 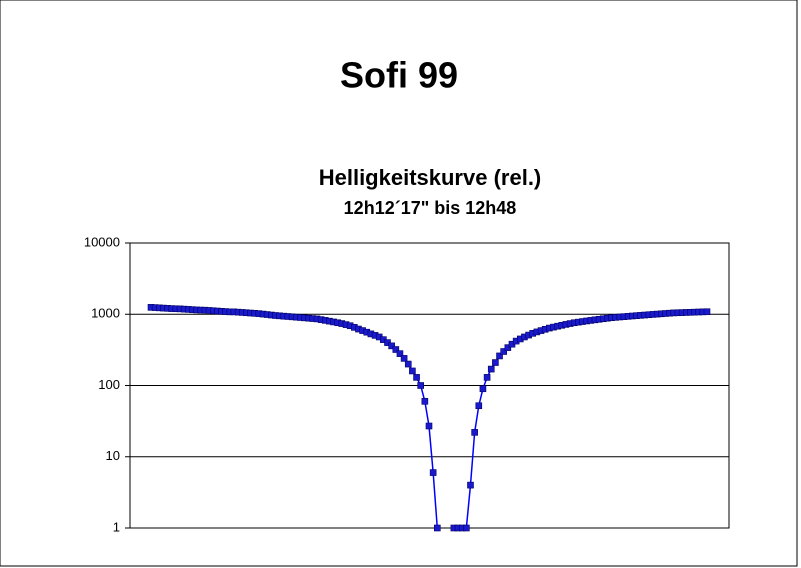 I want to click on y-tick-label: 100, so click(x=109, y=384).